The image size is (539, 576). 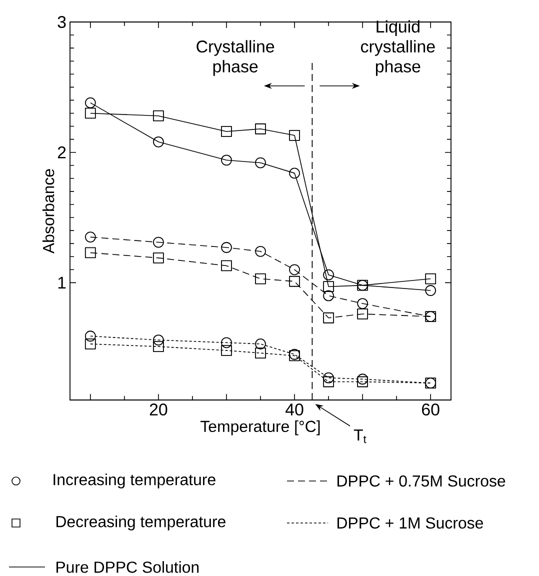 I want to click on text: Decreasing temperature, so click(x=141, y=523).